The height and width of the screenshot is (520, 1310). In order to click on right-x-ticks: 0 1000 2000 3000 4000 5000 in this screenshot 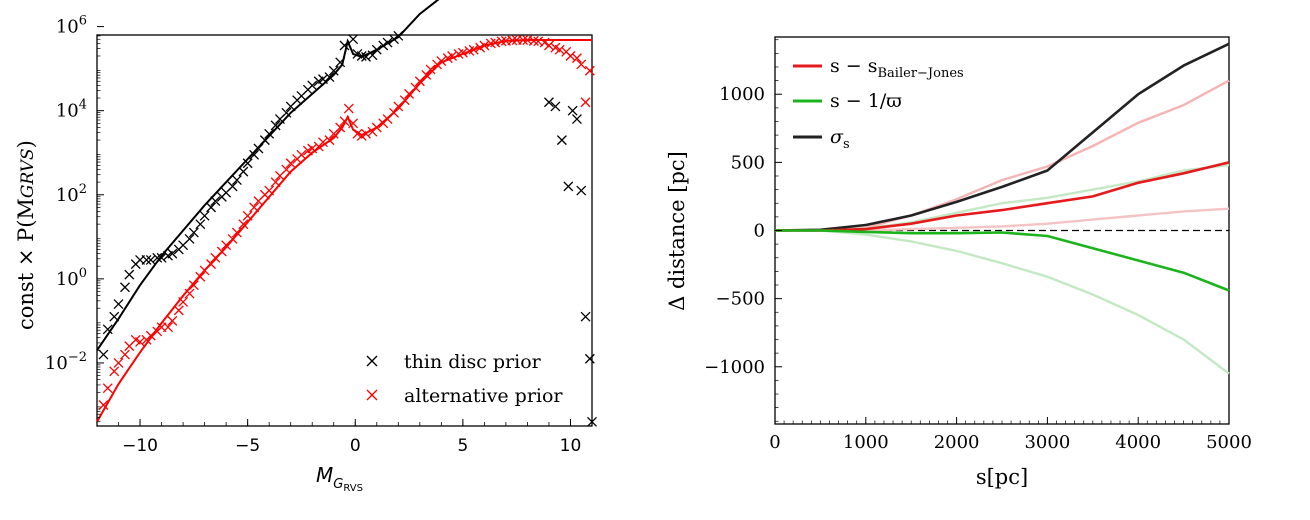, I will do `click(1010, 435)`.